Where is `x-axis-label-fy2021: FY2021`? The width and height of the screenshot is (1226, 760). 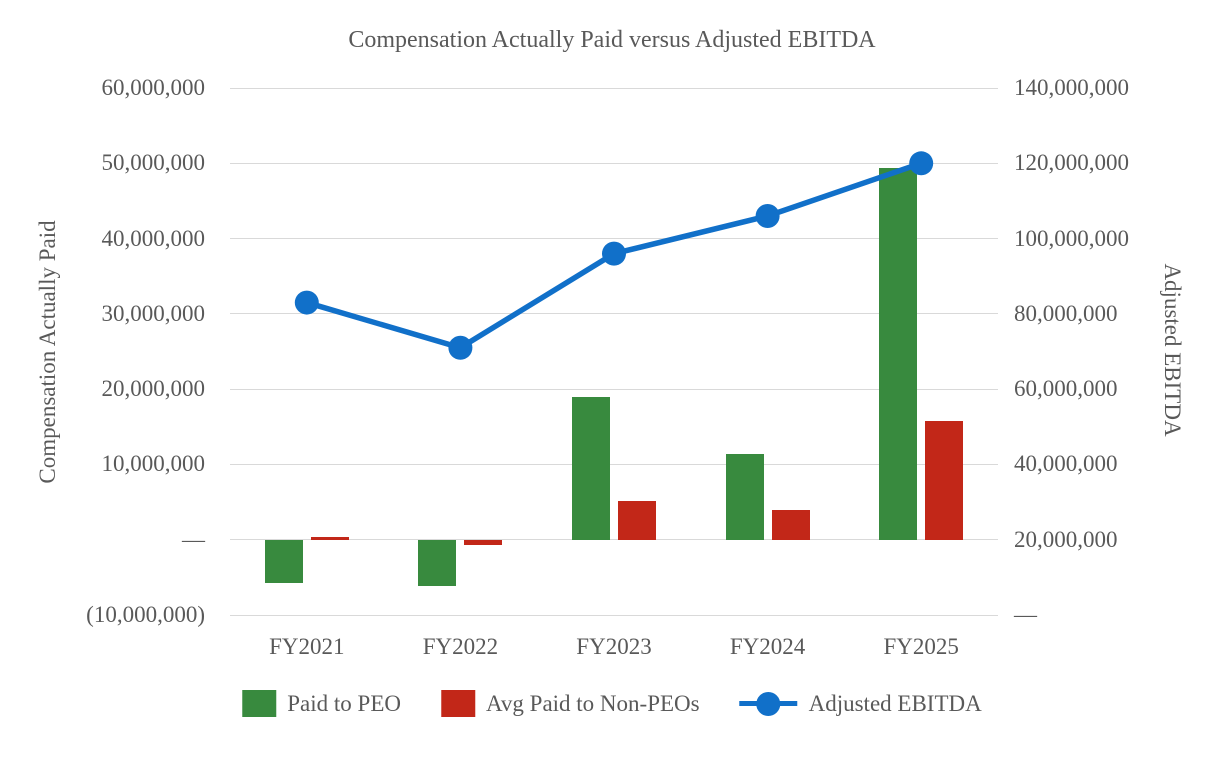 x-axis-label-fy2021: FY2021 is located at coordinates (307, 646).